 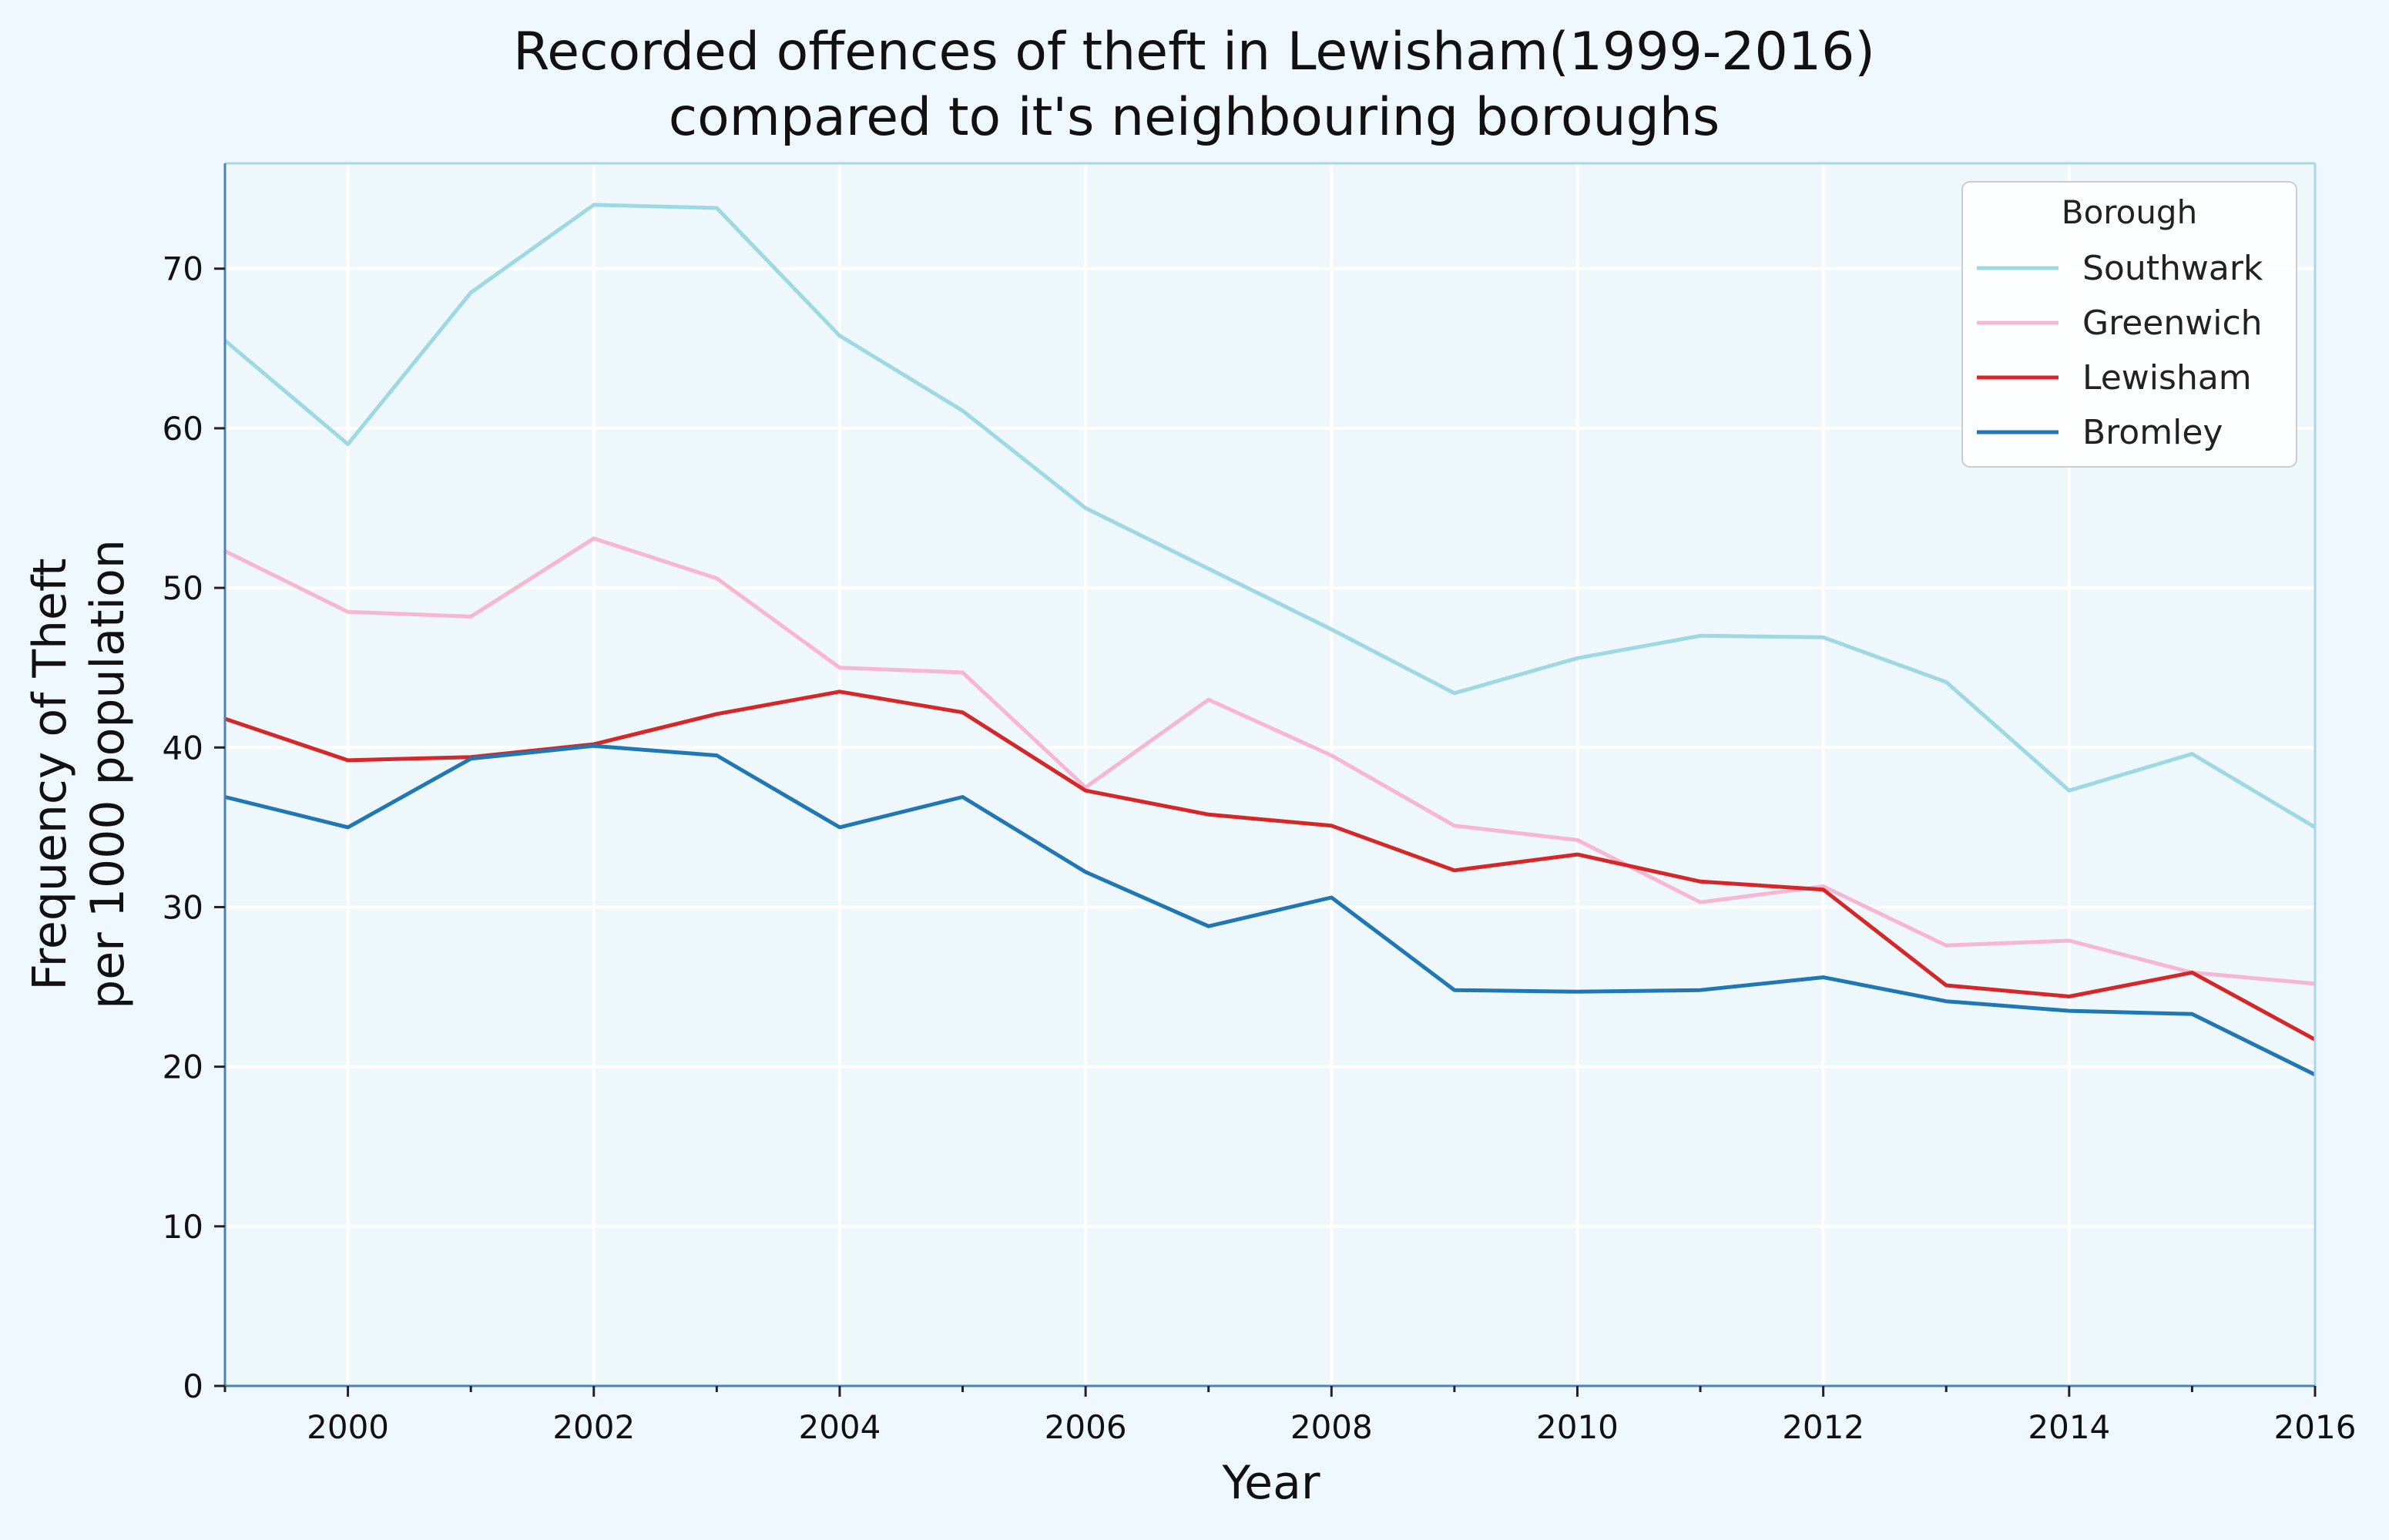 What do you see at coordinates (1331, 1427) in the screenshot?
I see `x-tick-label-2008: 2008` at bounding box center [1331, 1427].